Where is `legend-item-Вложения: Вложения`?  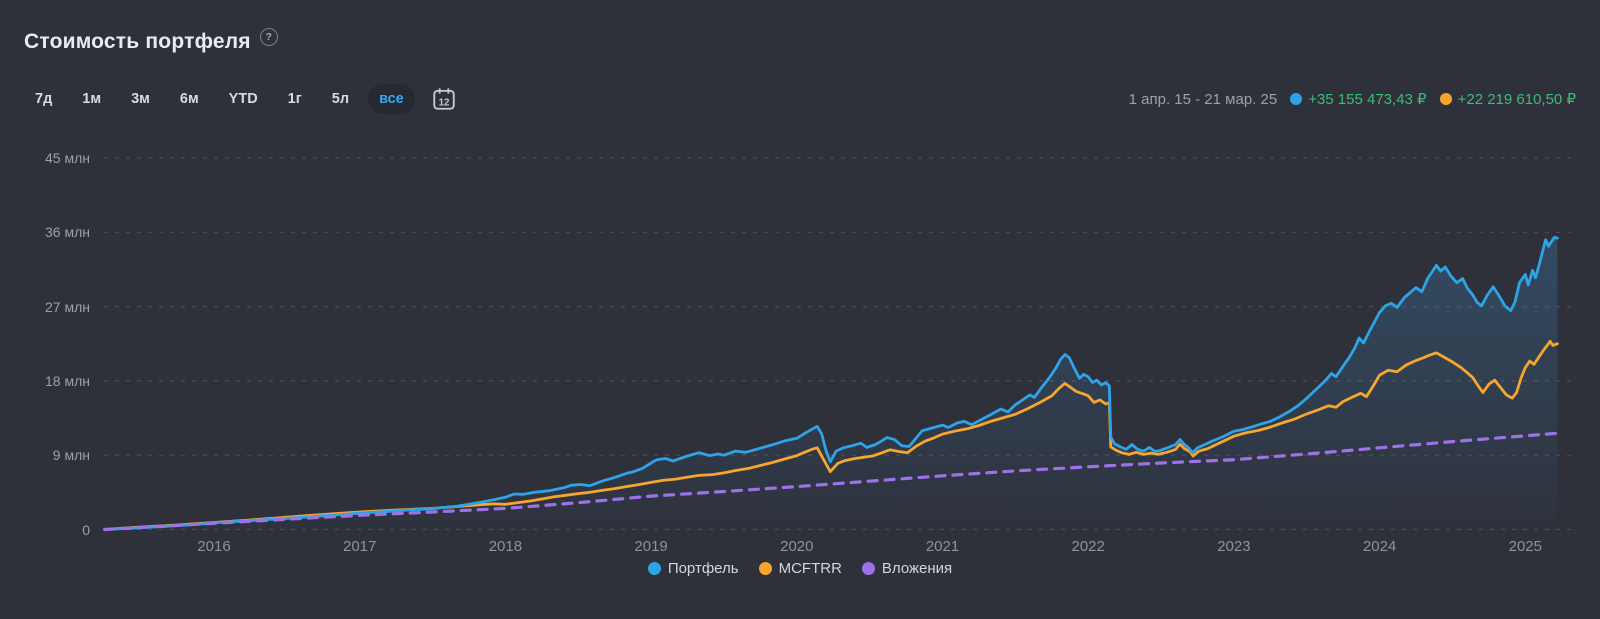
legend-item-Вложения: Вложения is located at coordinates (907, 568).